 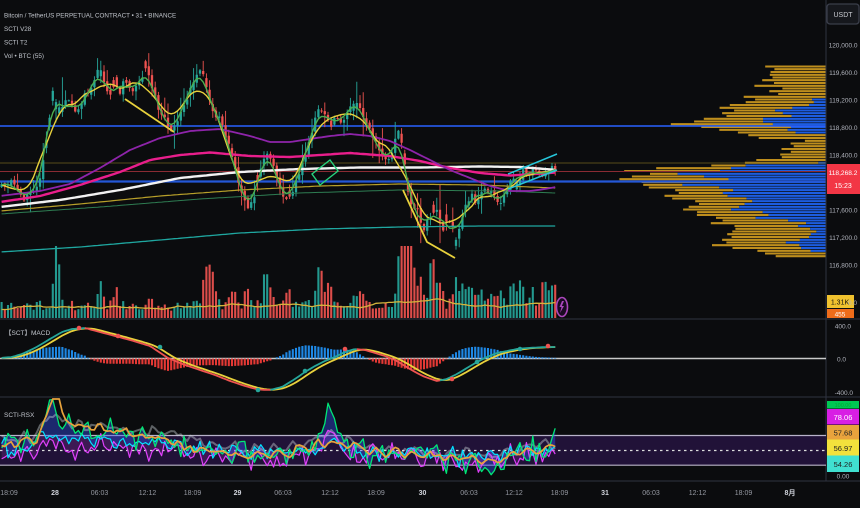 What do you see at coordinates (843, 433) in the screenshot?
I see `svg-text: 57.68` at bounding box center [843, 433].